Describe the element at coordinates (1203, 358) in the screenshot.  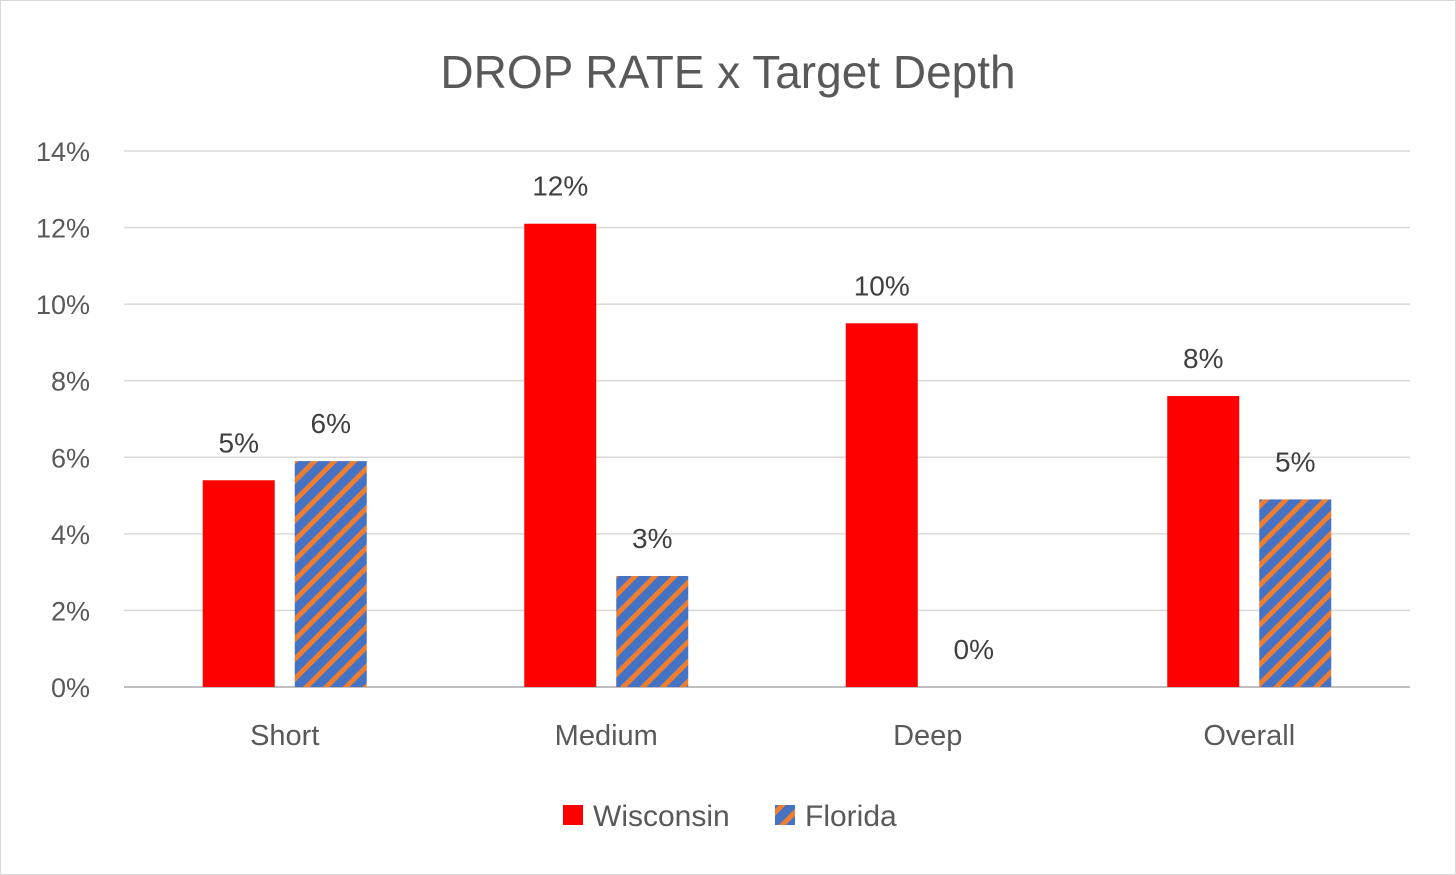
I see `data-label: 8%` at that location.